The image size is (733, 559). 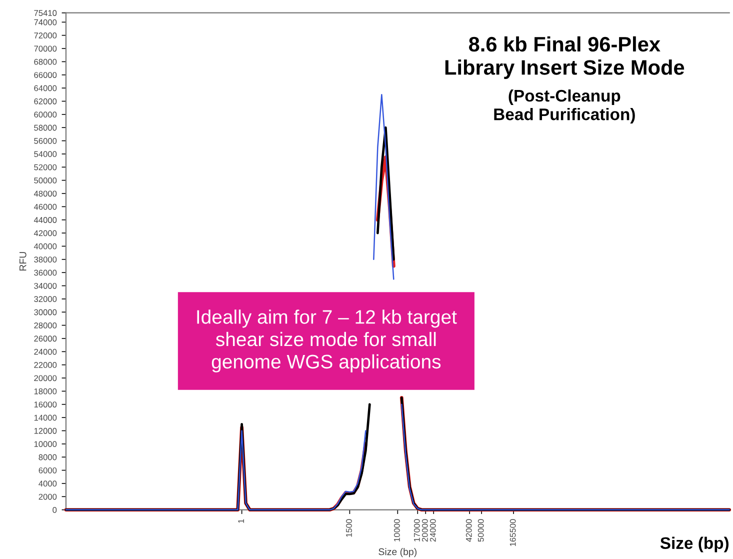 What do you see at coordinates (47, 497) in the screenshot?
I see `y-tick-label: 2000` at bounding box center [47, 497].